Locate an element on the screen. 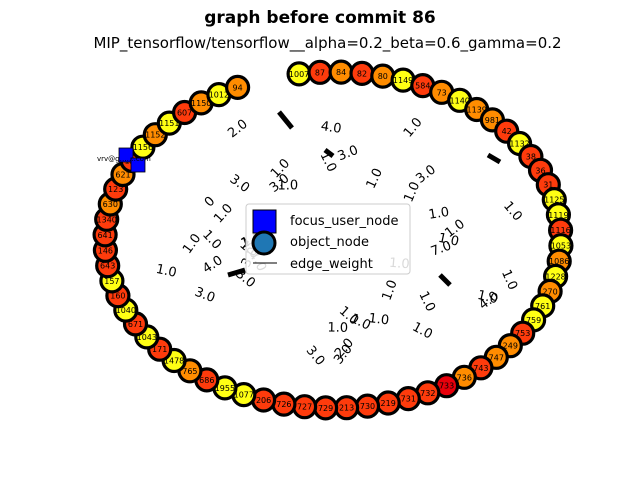 Image resolution: width=640 pixels, height=480 pixels. object-node-label: 727 is located at coordinates (304, 407).